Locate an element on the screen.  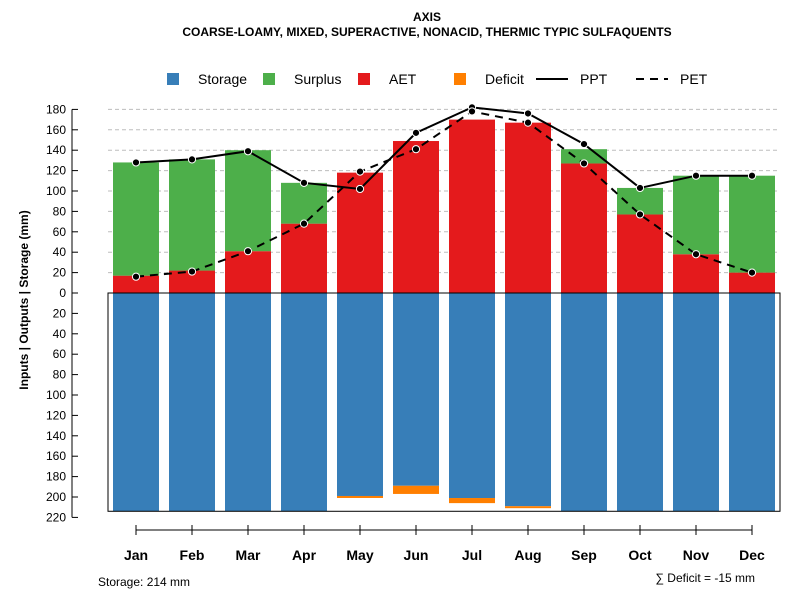
legend-swatch-aet is located at coordinates (364, 79).